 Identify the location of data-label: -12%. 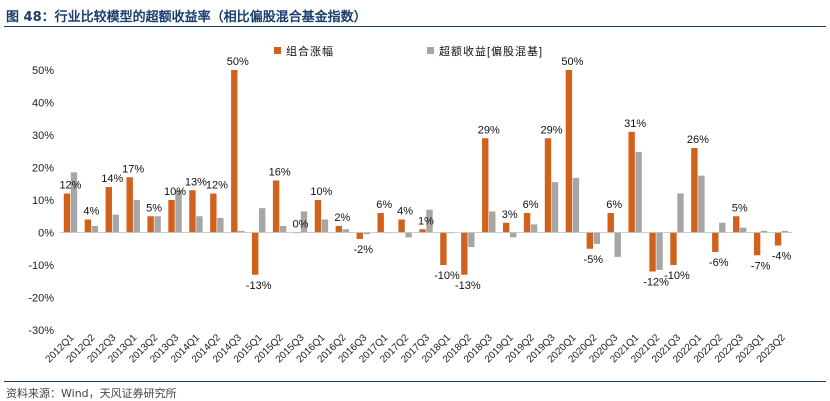
(656, 283).